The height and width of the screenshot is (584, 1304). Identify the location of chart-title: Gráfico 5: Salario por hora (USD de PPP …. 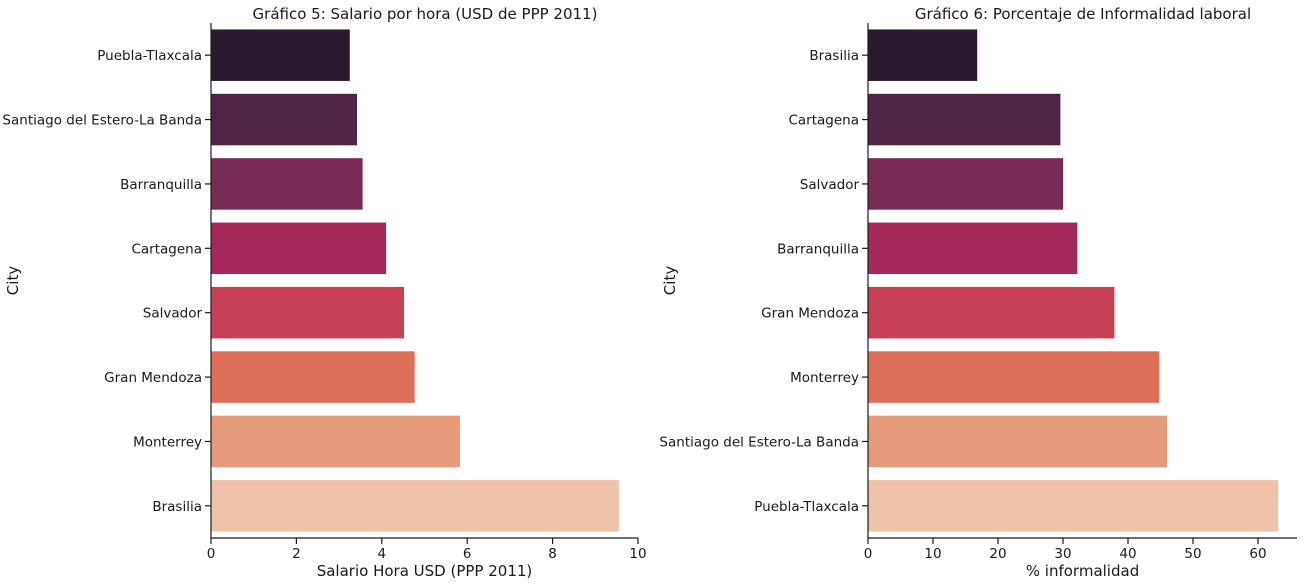
(425, 14).